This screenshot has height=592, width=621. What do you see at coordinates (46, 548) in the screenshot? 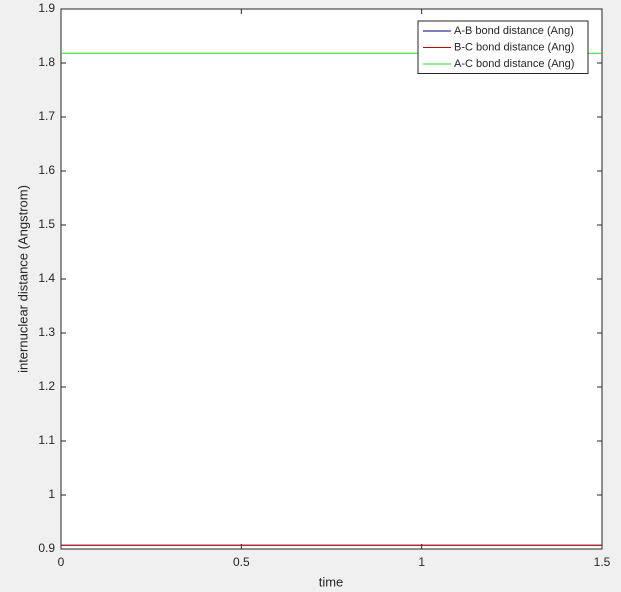
I see `y-tick-label: 0.9` at bounding box center [46, 548].